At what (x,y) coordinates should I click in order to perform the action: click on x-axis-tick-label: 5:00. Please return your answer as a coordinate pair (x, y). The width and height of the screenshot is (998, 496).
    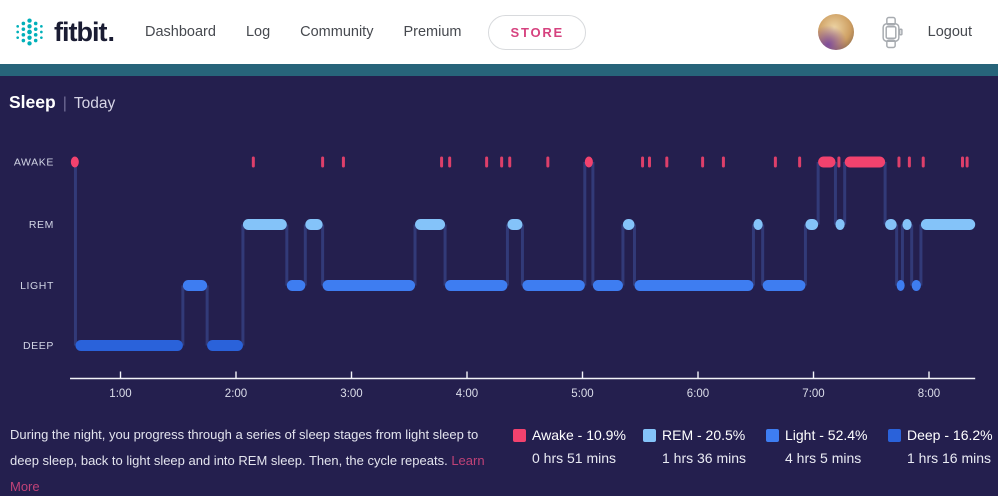
    Looking at the image, I should click on (582, 394).